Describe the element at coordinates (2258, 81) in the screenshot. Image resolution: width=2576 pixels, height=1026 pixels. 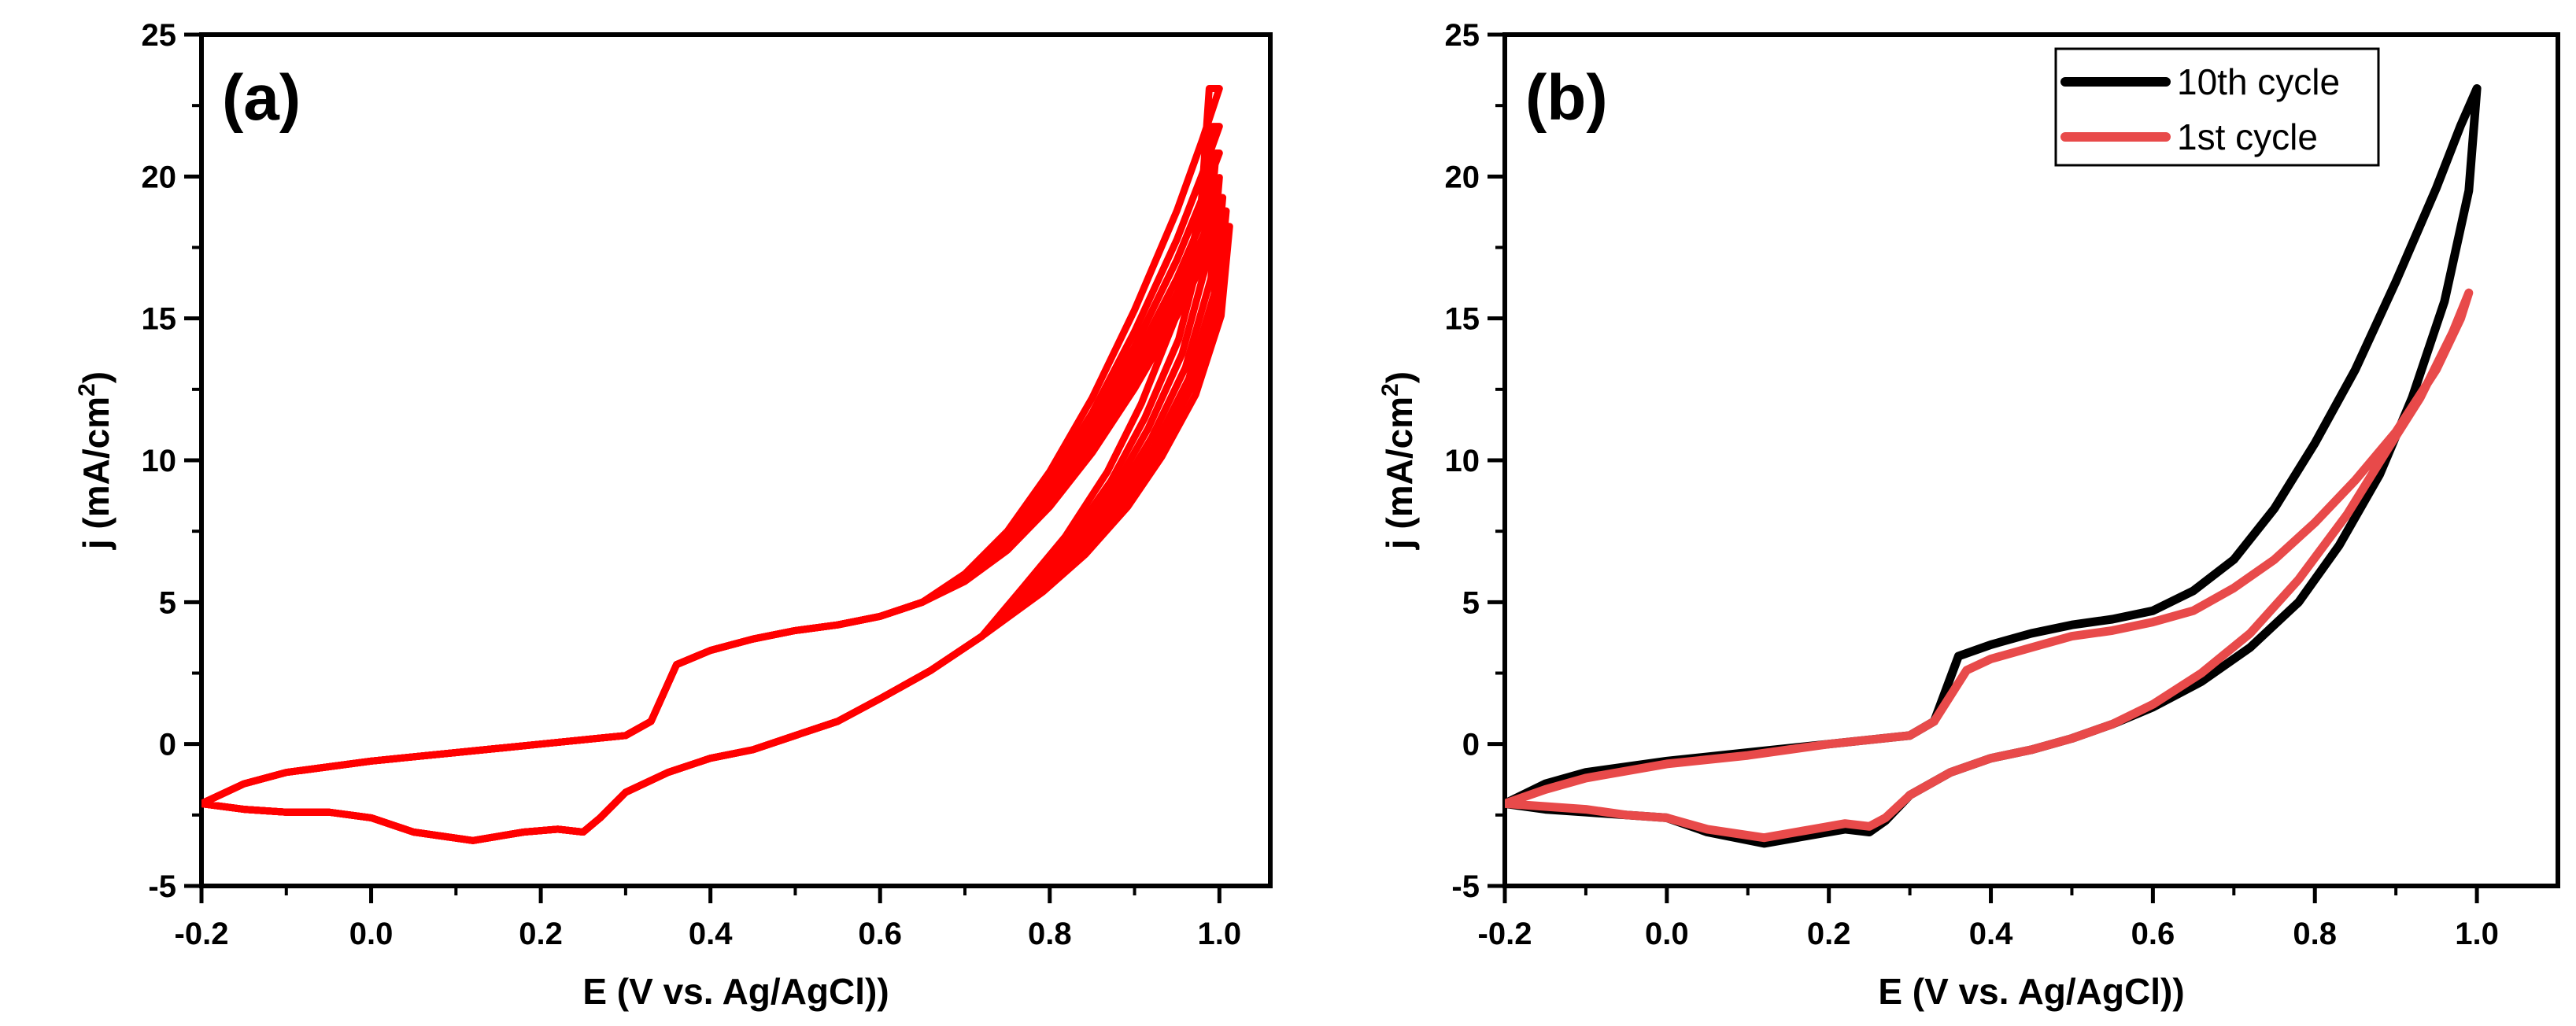
I see `legend-entry: 10th cycle` at that location.